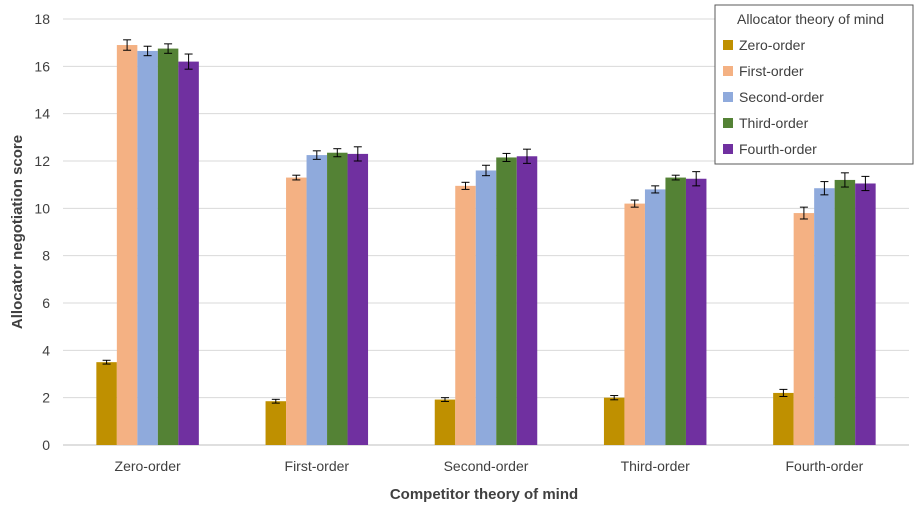 The height and width of the screenshot is (505, 914). I want to click on x-tick-label: Third-order, so click(656, 466).